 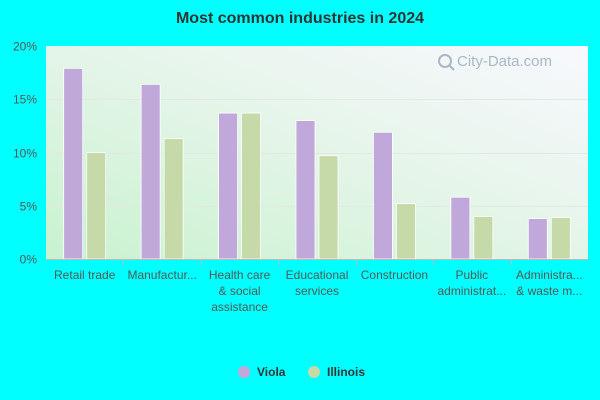 I want to click on x-tick-label: Construction, so click(x=394, y=275).